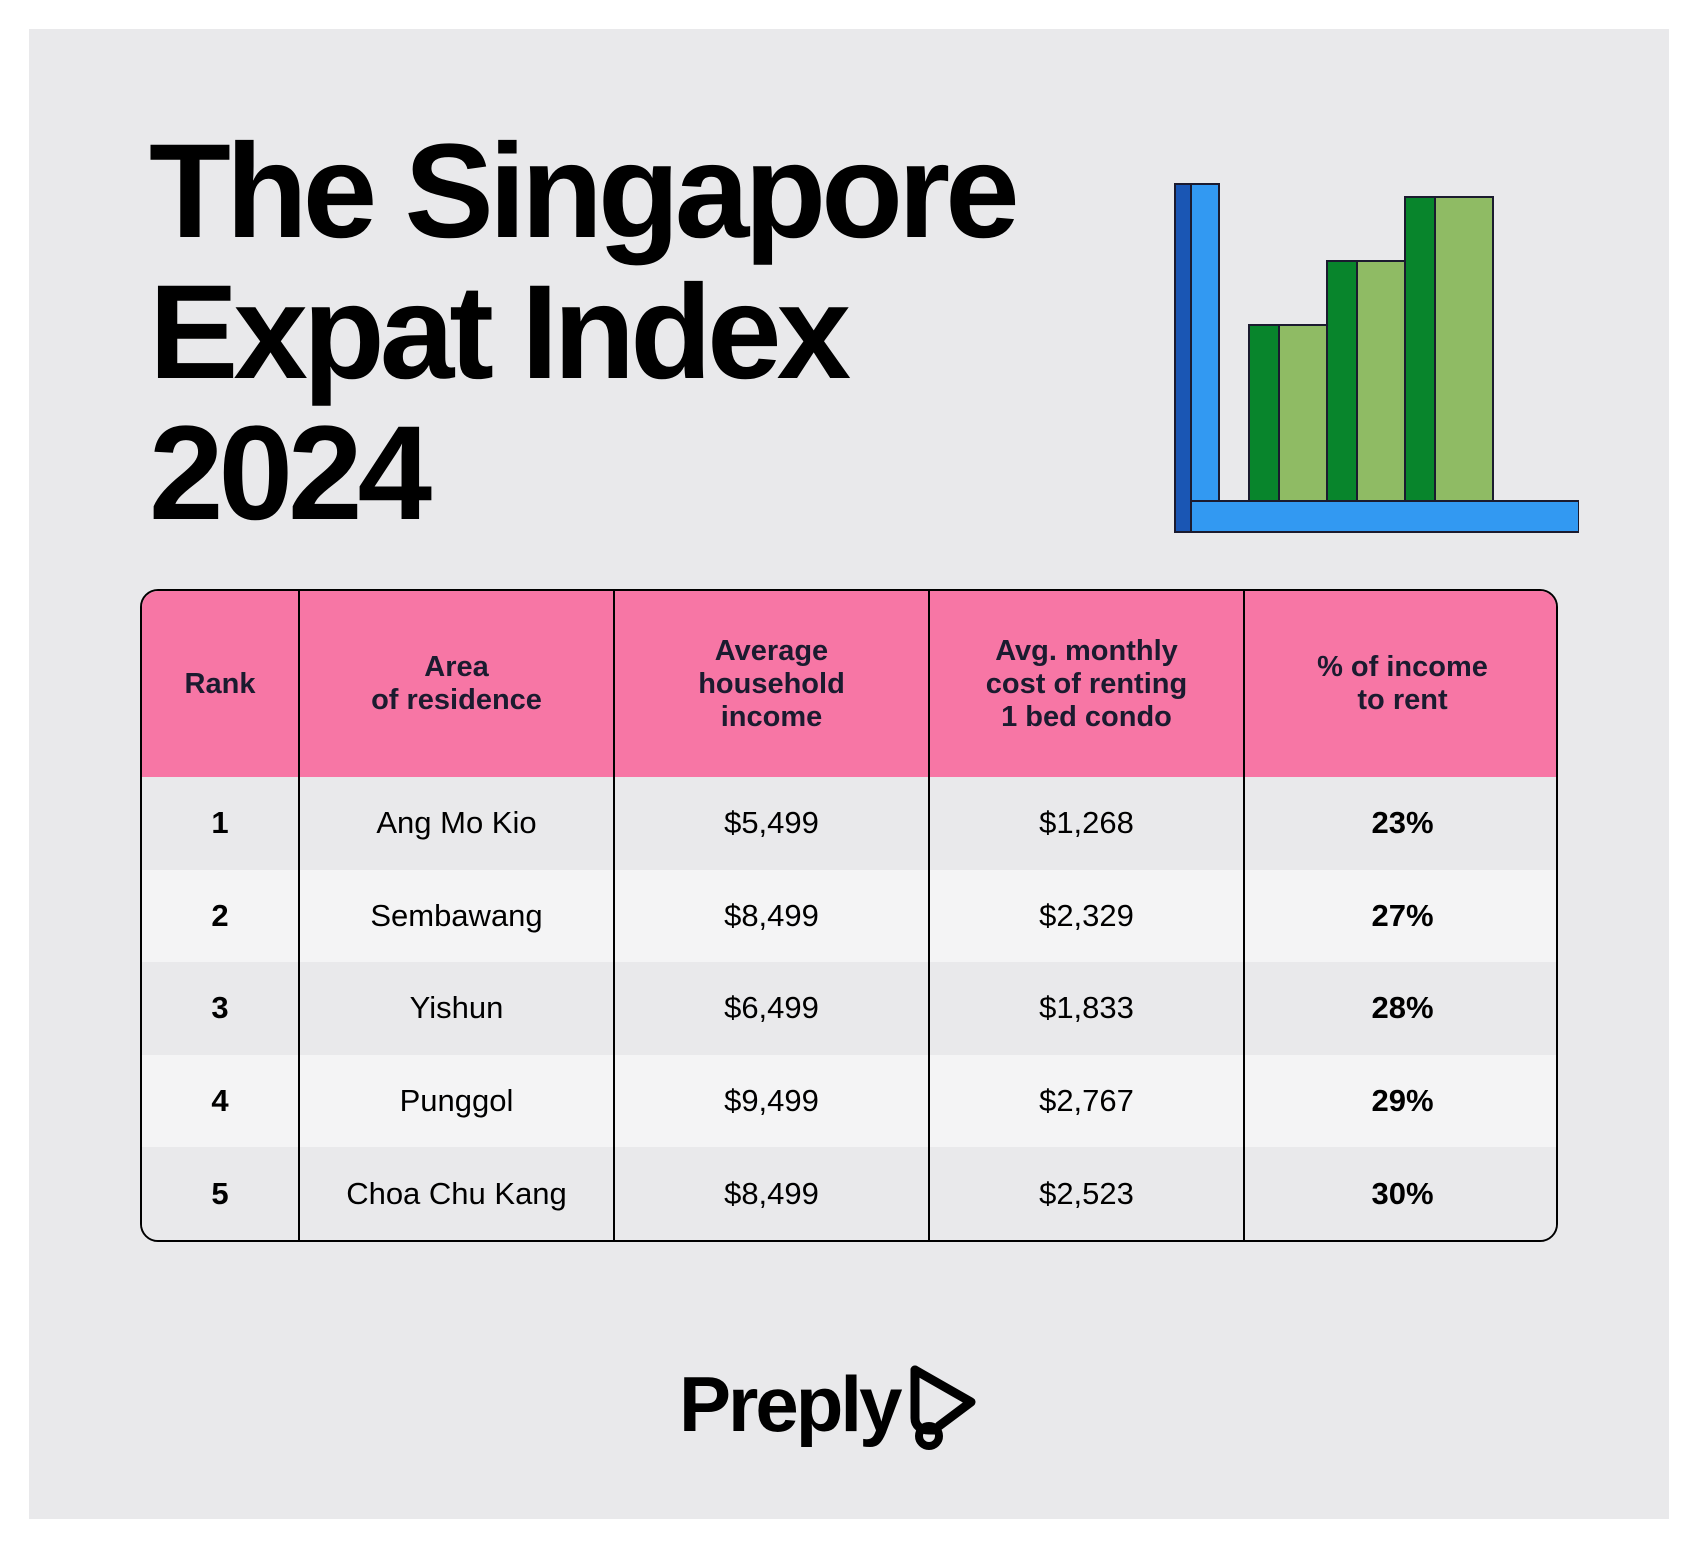 The image size is (1698, 1548). What do you see at coordinates (1087, 823) in the screenshot?
I see `rent-cell: $1,268` at bounding box center [1087, 823].